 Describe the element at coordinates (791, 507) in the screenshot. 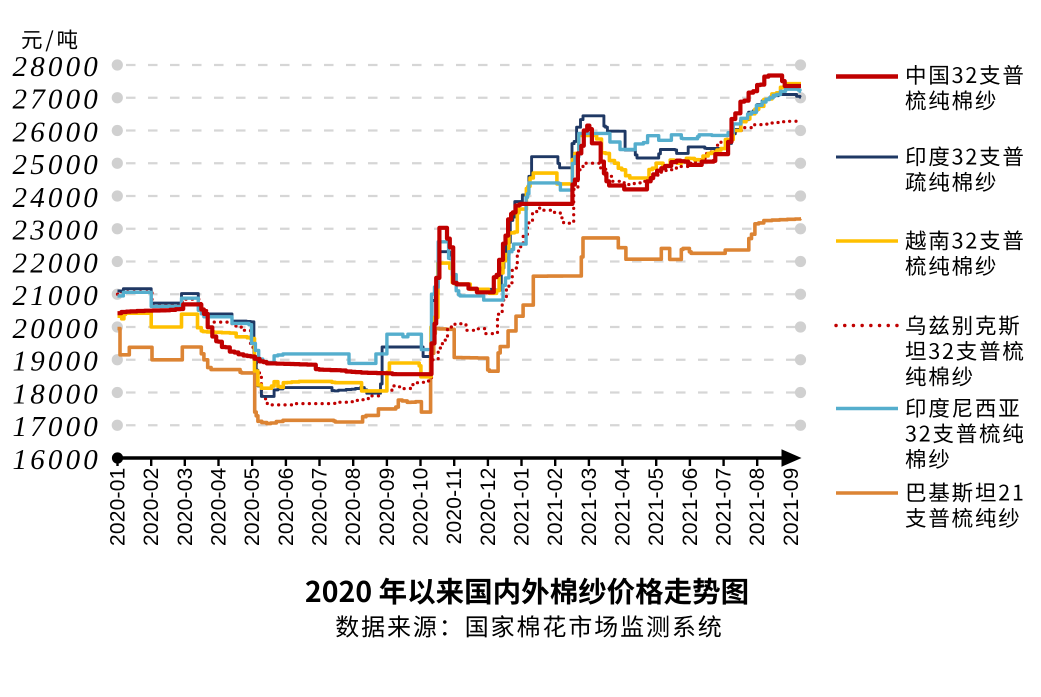

I see `svg-text: 2021-09` at that location.